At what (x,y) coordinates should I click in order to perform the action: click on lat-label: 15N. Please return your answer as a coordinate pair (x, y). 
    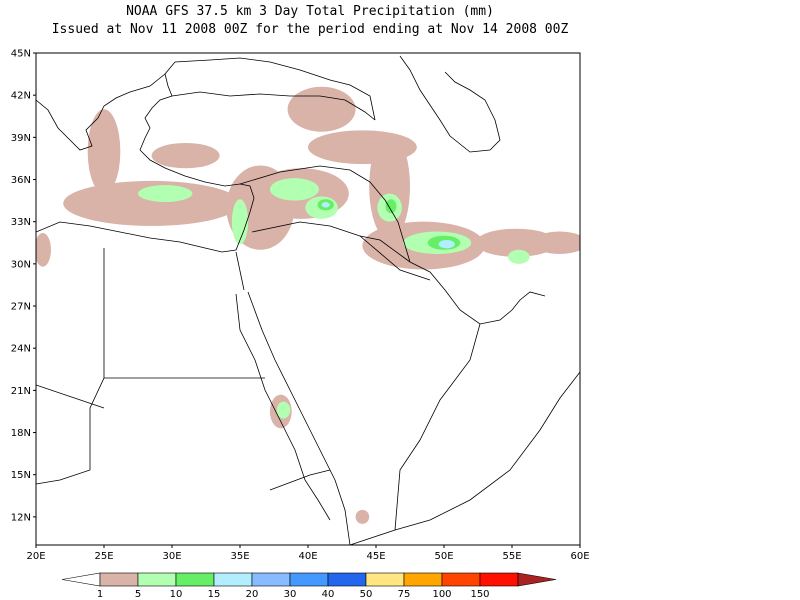
    Looking at the image, I should click on (21, 475).